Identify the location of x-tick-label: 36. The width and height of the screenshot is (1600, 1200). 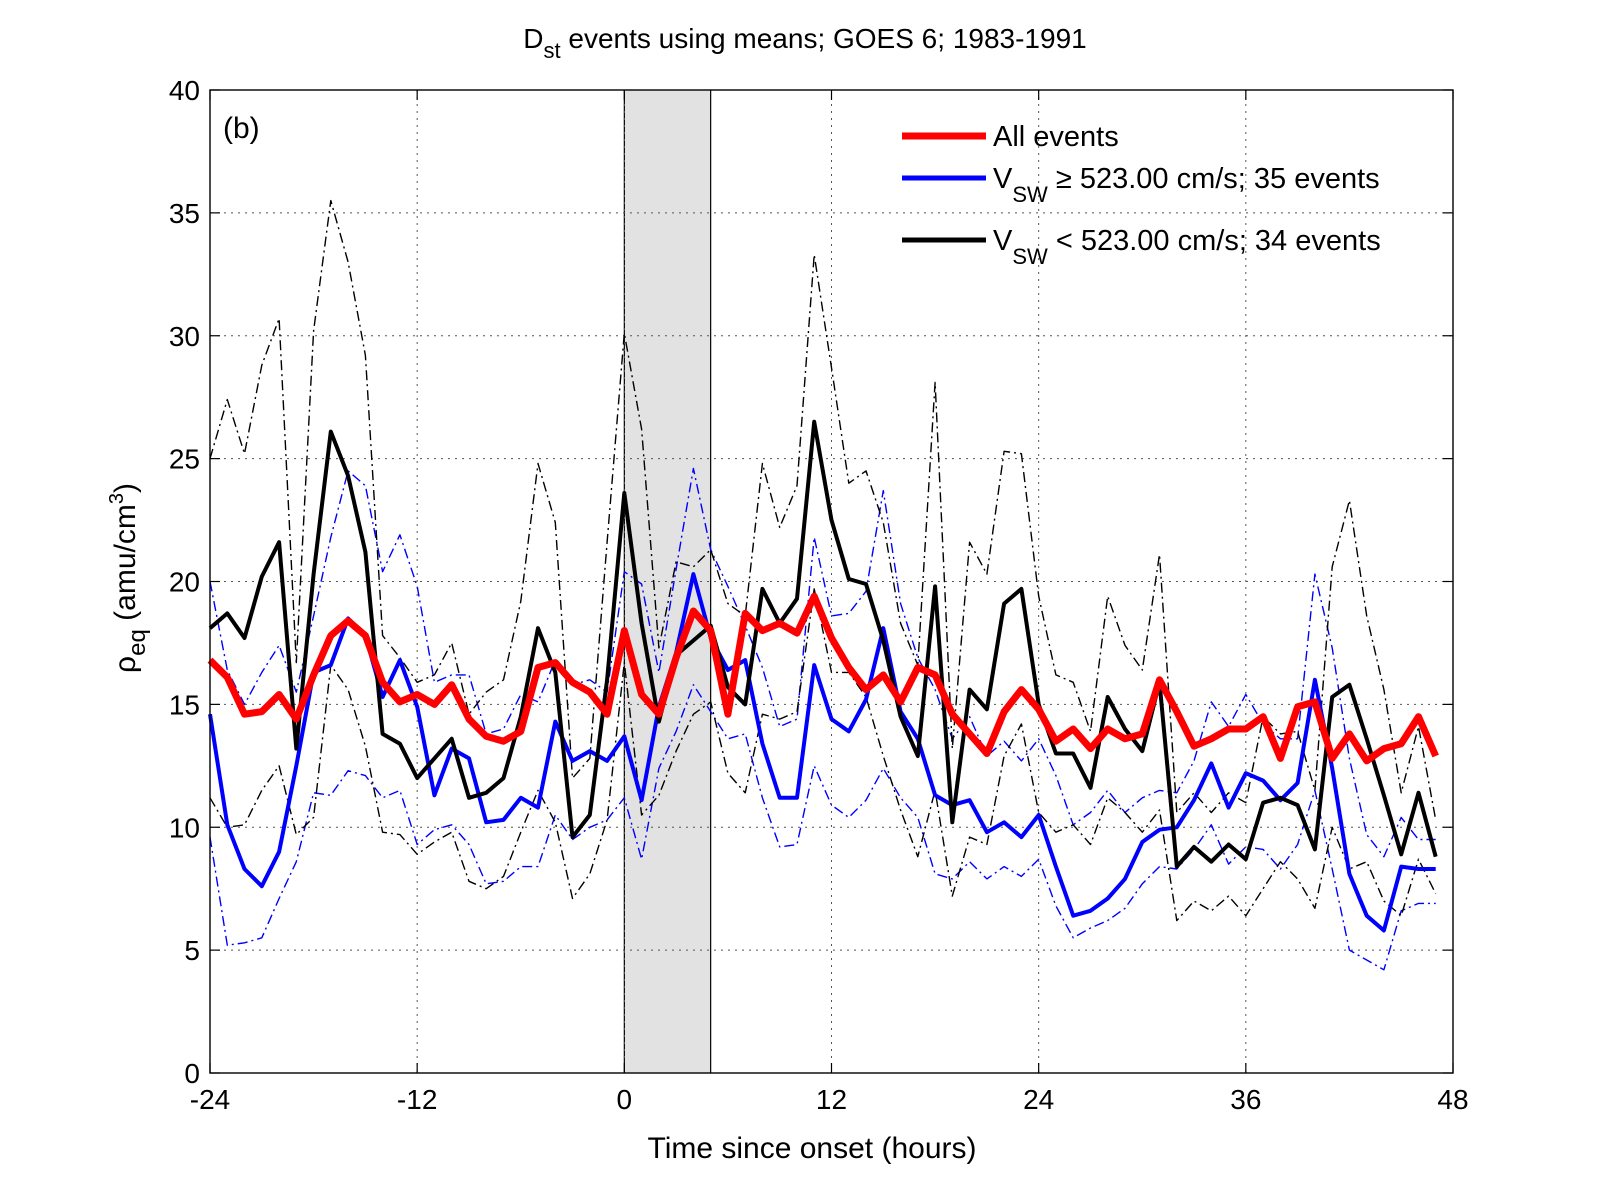
(1245, 1099).